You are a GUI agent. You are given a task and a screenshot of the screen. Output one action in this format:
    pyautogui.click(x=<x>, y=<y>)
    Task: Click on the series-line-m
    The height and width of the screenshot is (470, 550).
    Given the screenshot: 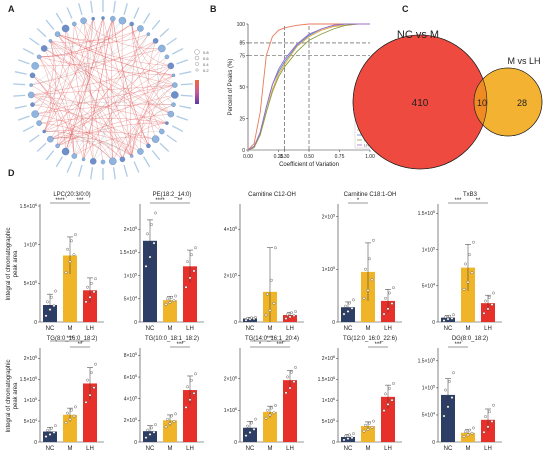 What is the action you would take?
    pyautogui.click(x=308, y=87)
    